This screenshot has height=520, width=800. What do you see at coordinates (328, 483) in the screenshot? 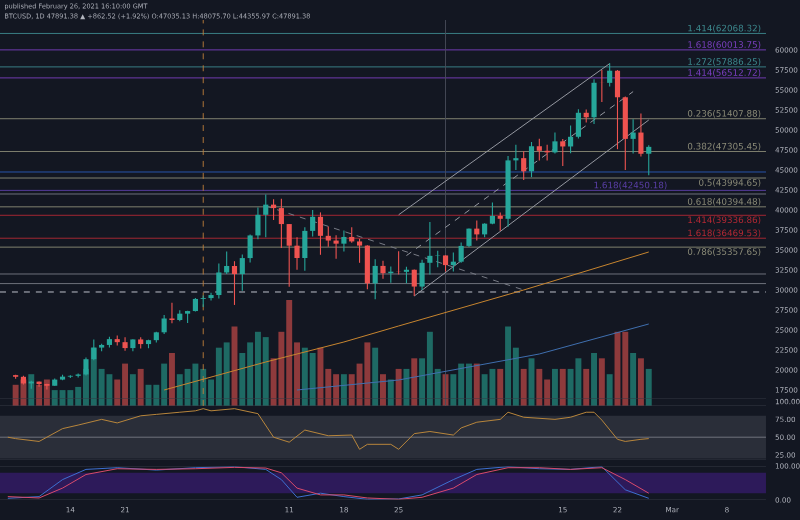
I see `line-series` at bounding box center [328, 483].